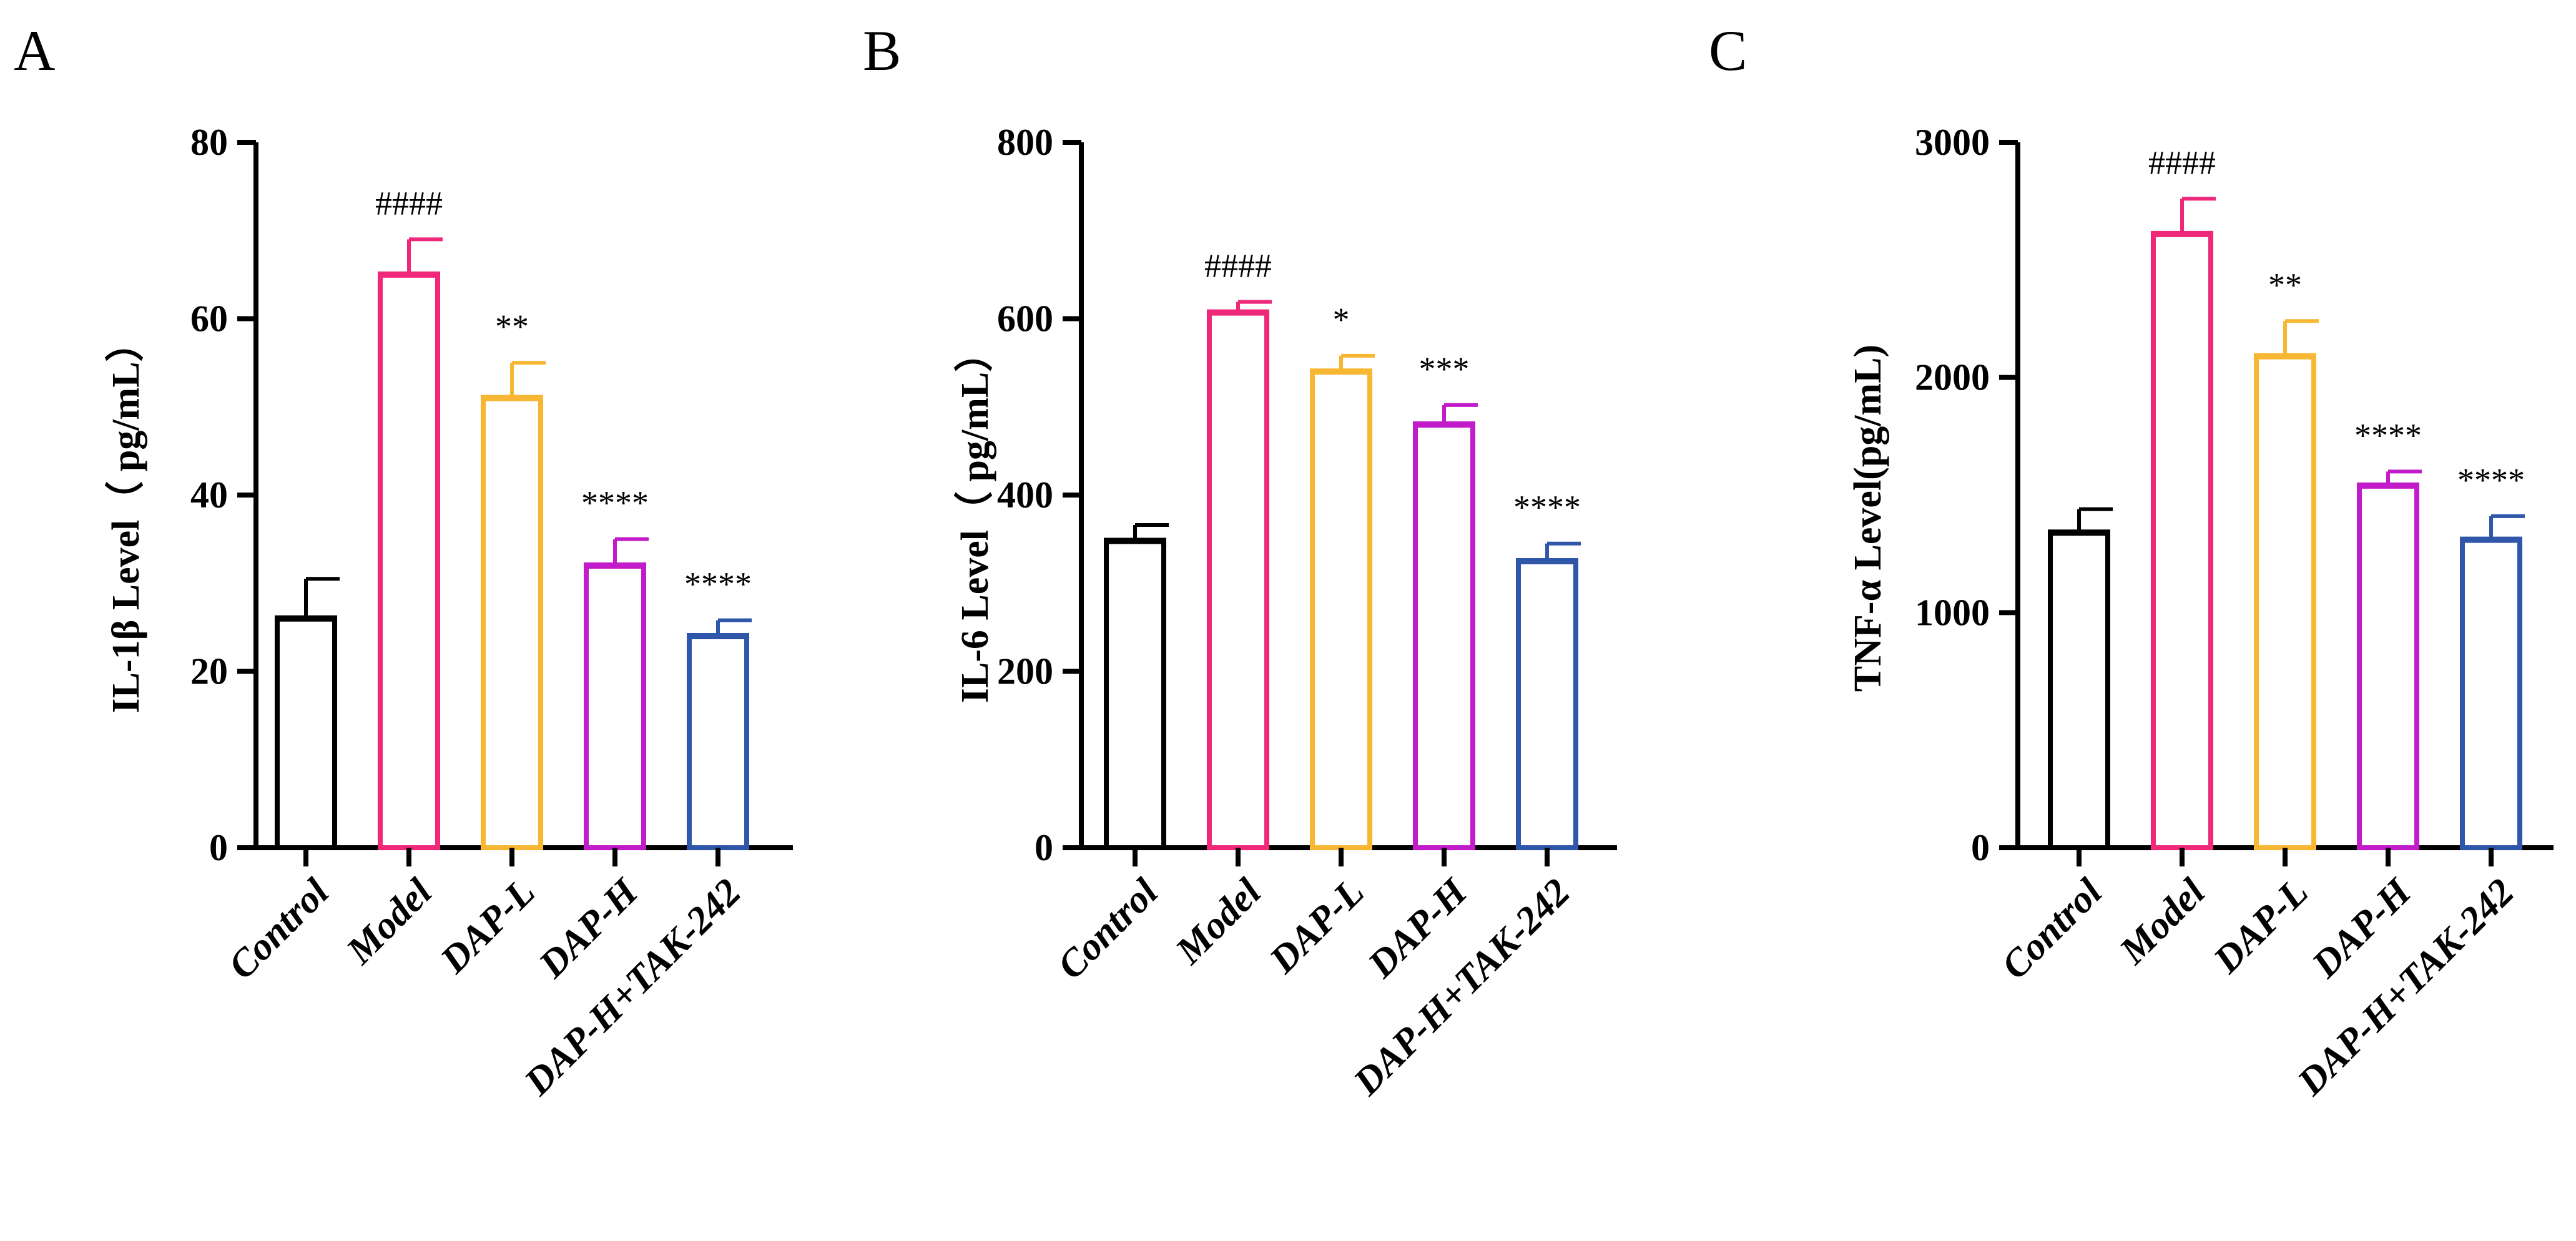  Describe the element at coordinates (974, 518) in the screenshot. I see `y-axis-title: IL-6 Level（ pg/mL）` at that location.